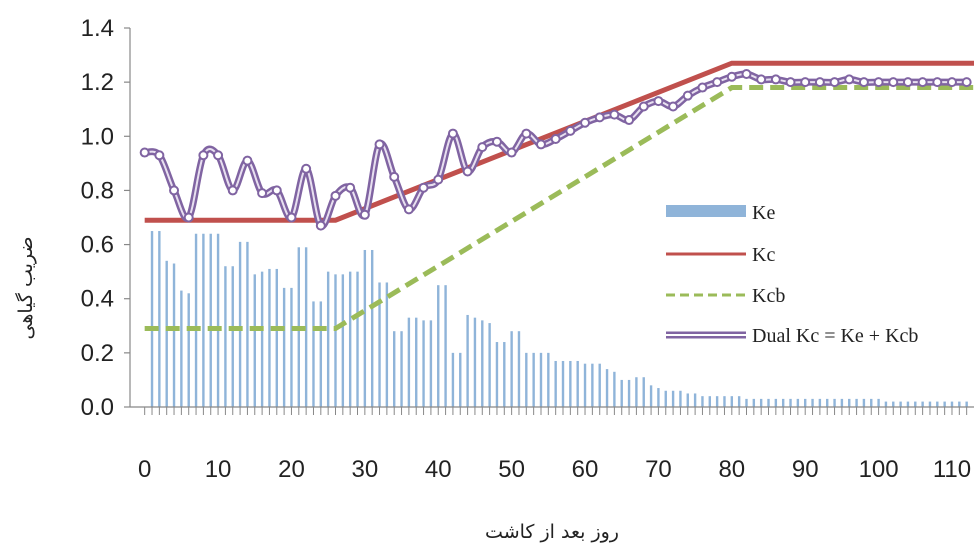 The height and width of the screenshot is (553, 978). I want to click on legend-label-ke: Ke, so click(763, 213).